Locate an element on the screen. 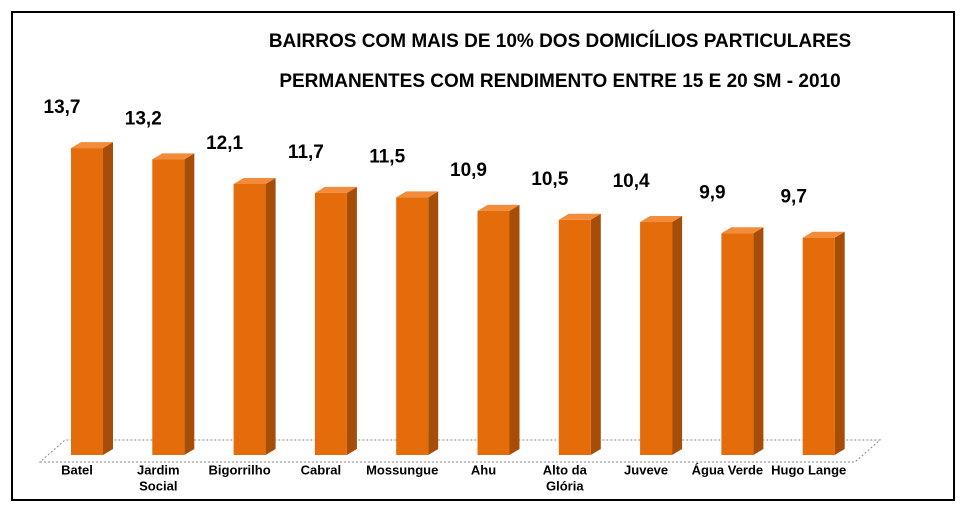 The width and height of the screenshot is (963, 511). value-label: 10,5 is located at coordinates (549, 179).